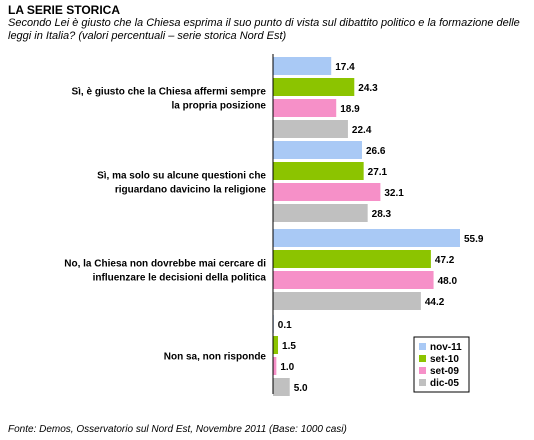  Describe the element at coordinates (445, 260) in the screenshot. I see `data-label: 47.2` at that location.